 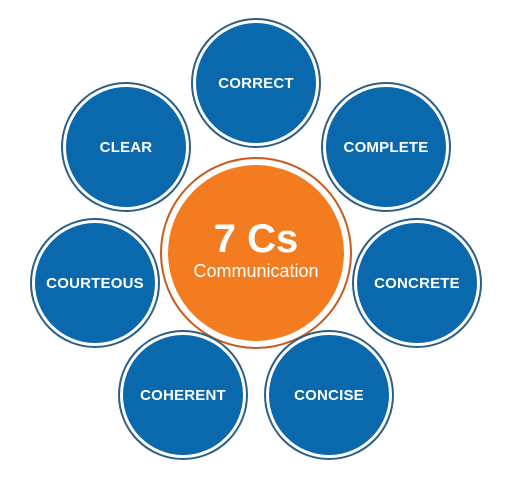 I want to click on circle-correct: CORRECT, so click(x=256, y=83).